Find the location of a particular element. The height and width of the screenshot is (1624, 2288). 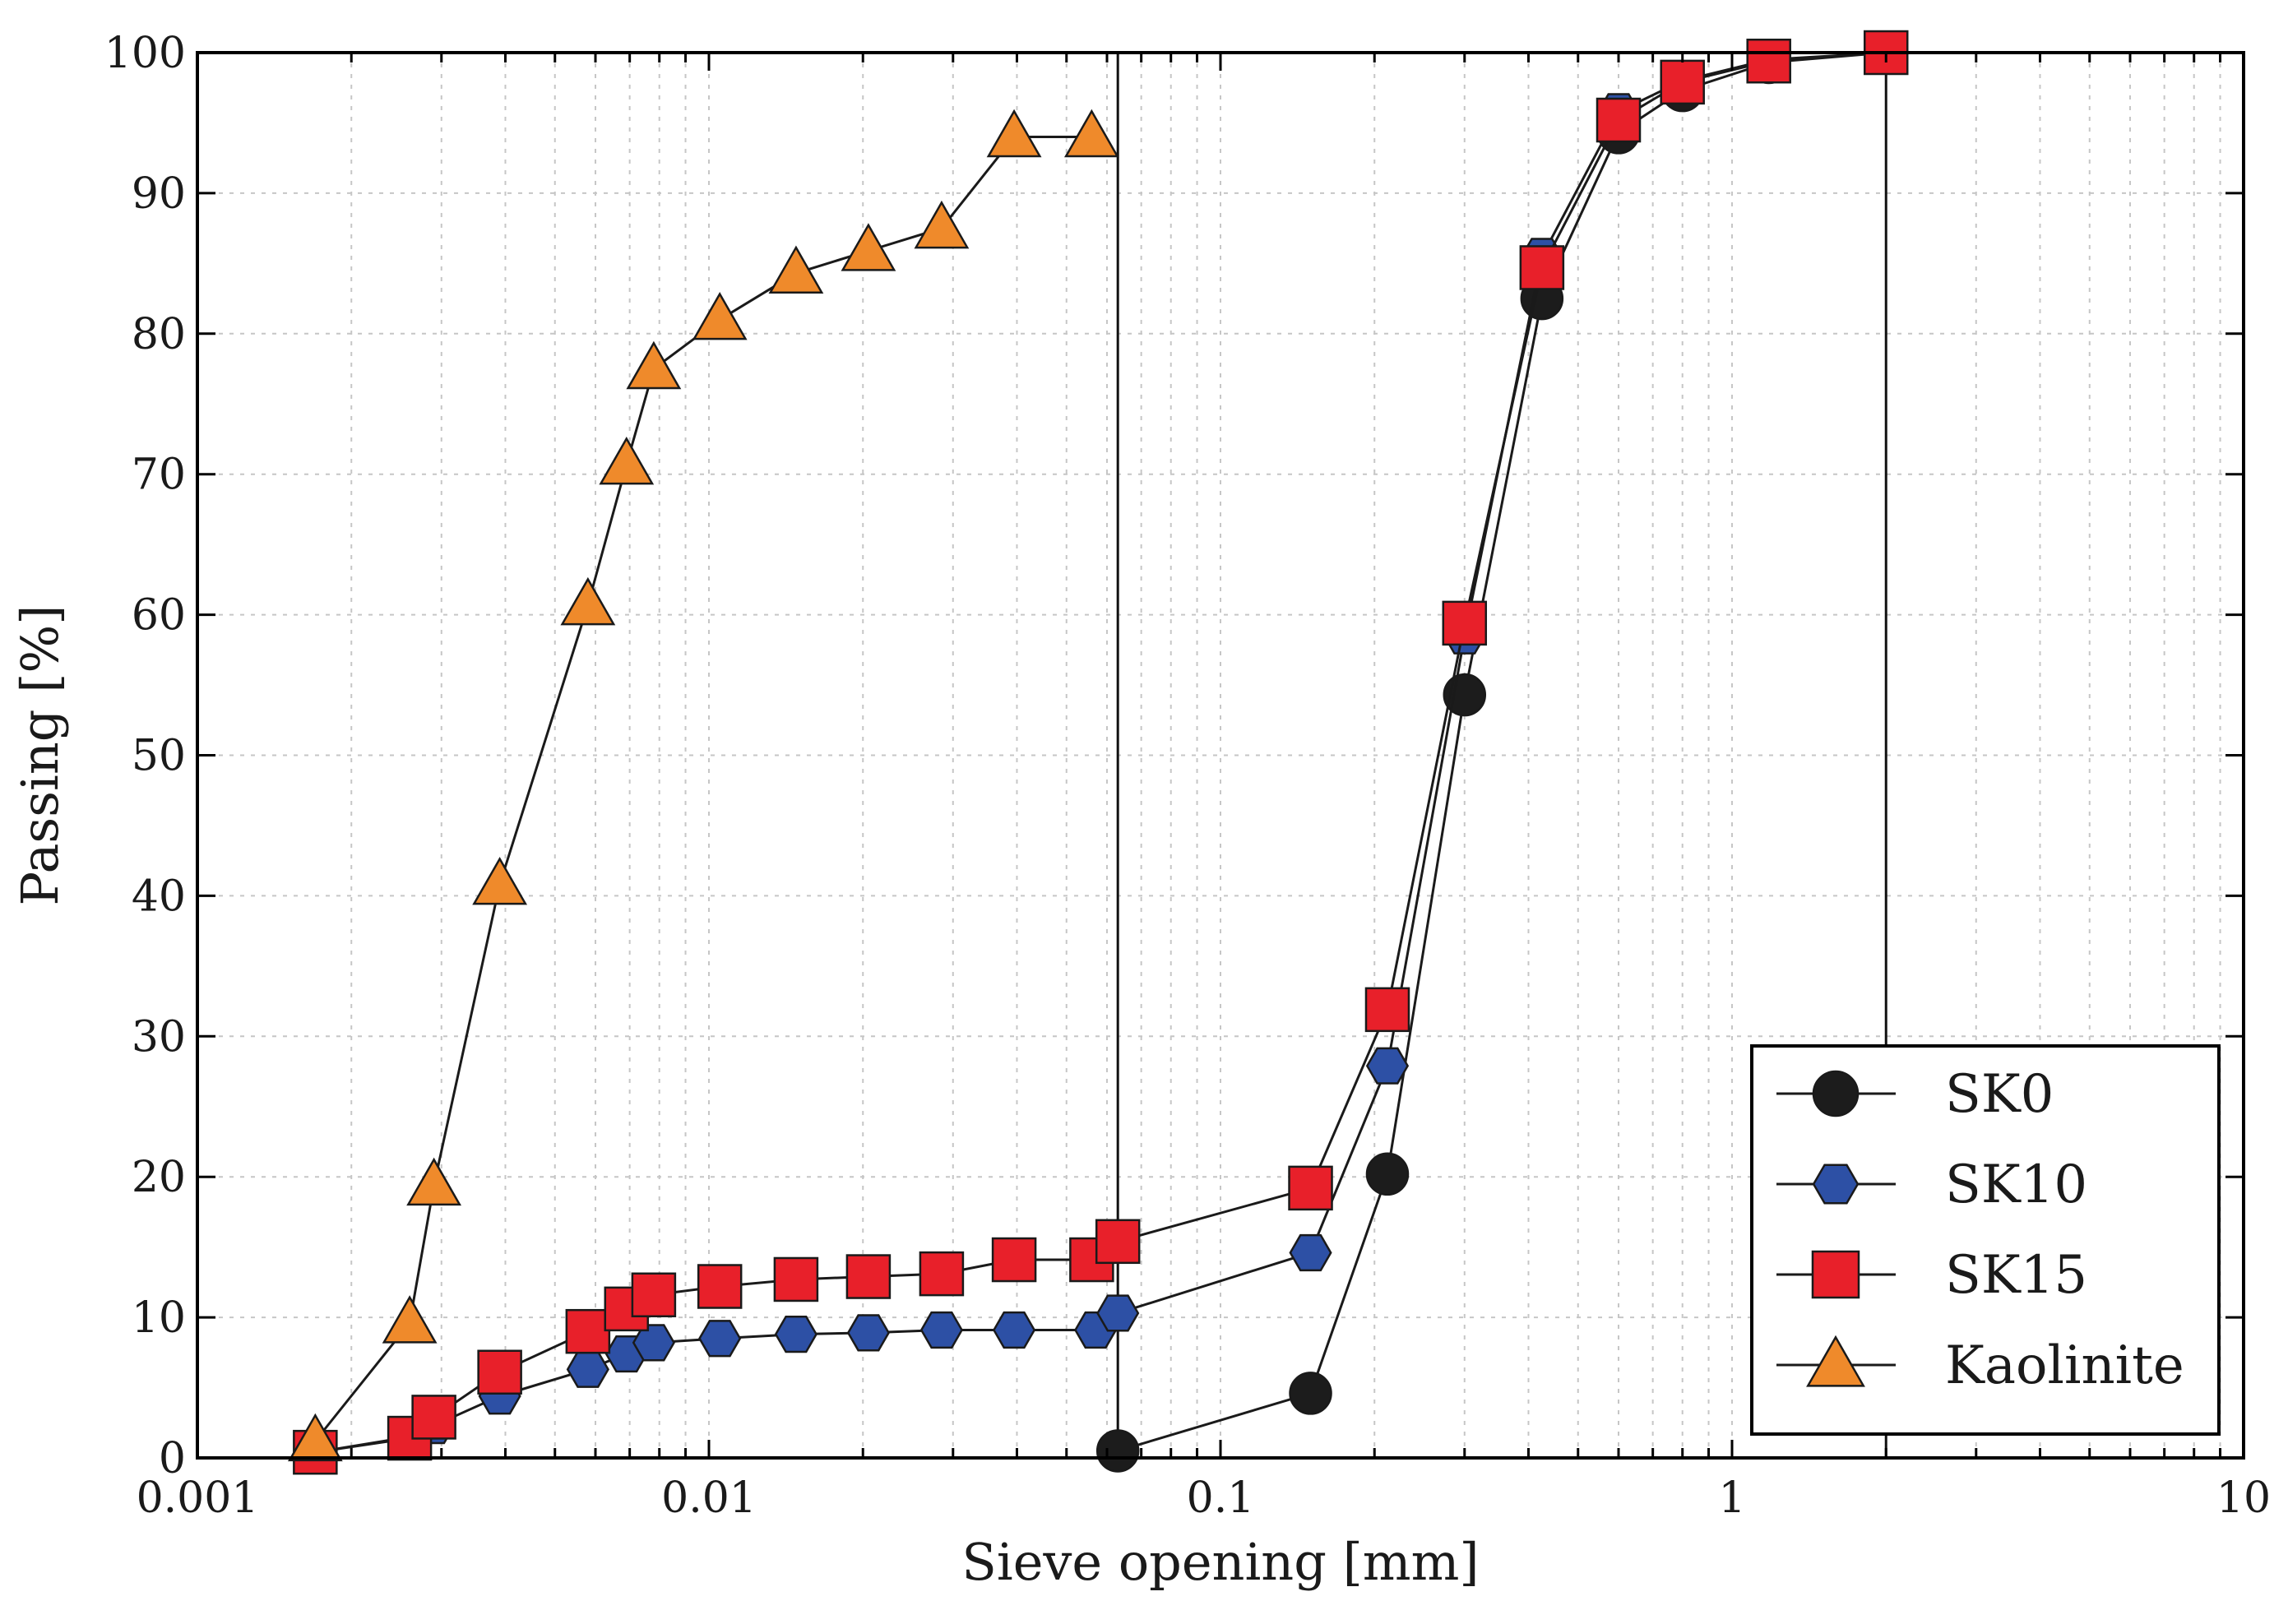

y-tick-label: 70 is located at coordinates (159, 475).